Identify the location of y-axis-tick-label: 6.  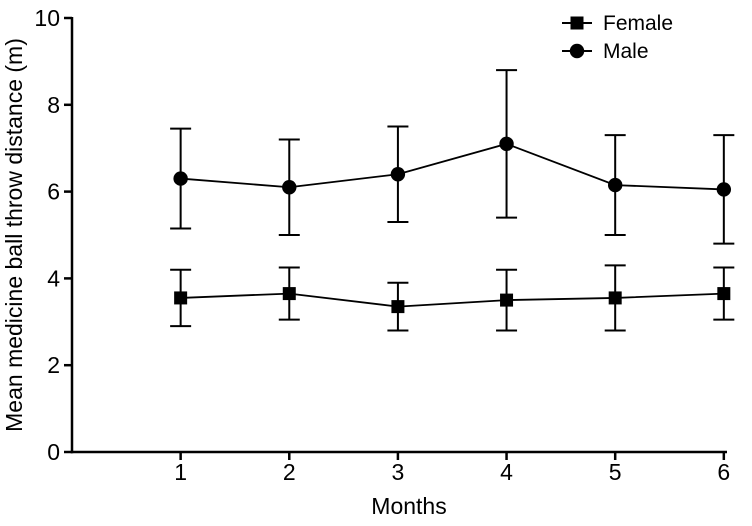
(53, 192).